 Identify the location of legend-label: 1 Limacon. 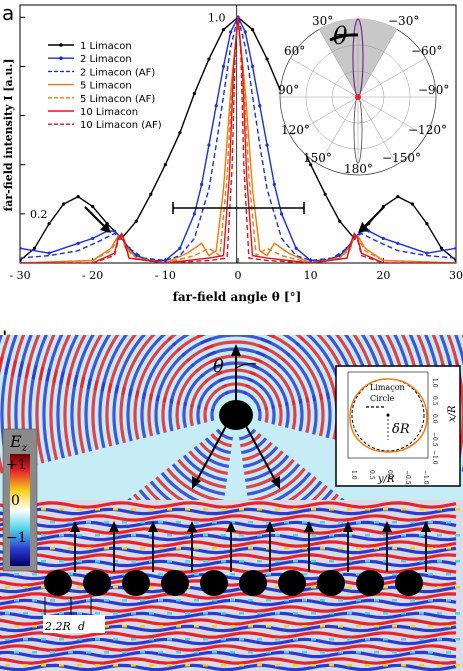
(106, 46).